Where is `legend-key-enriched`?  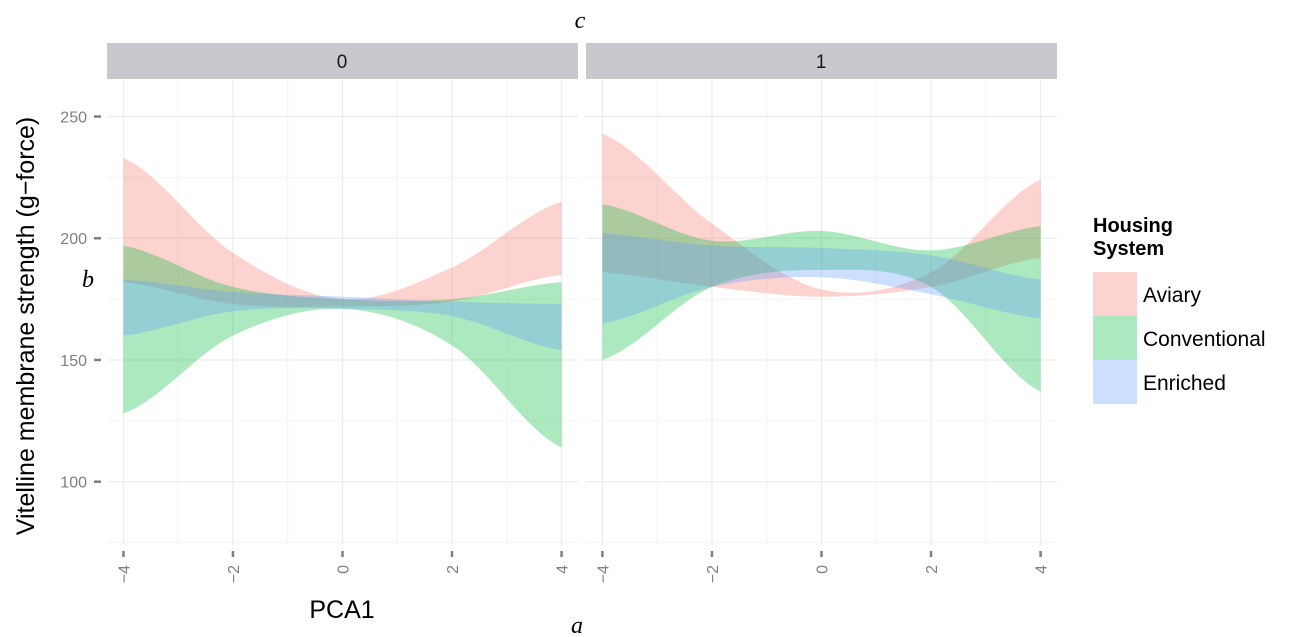 legend-key-enriched is located at coordinates (1115, 382).